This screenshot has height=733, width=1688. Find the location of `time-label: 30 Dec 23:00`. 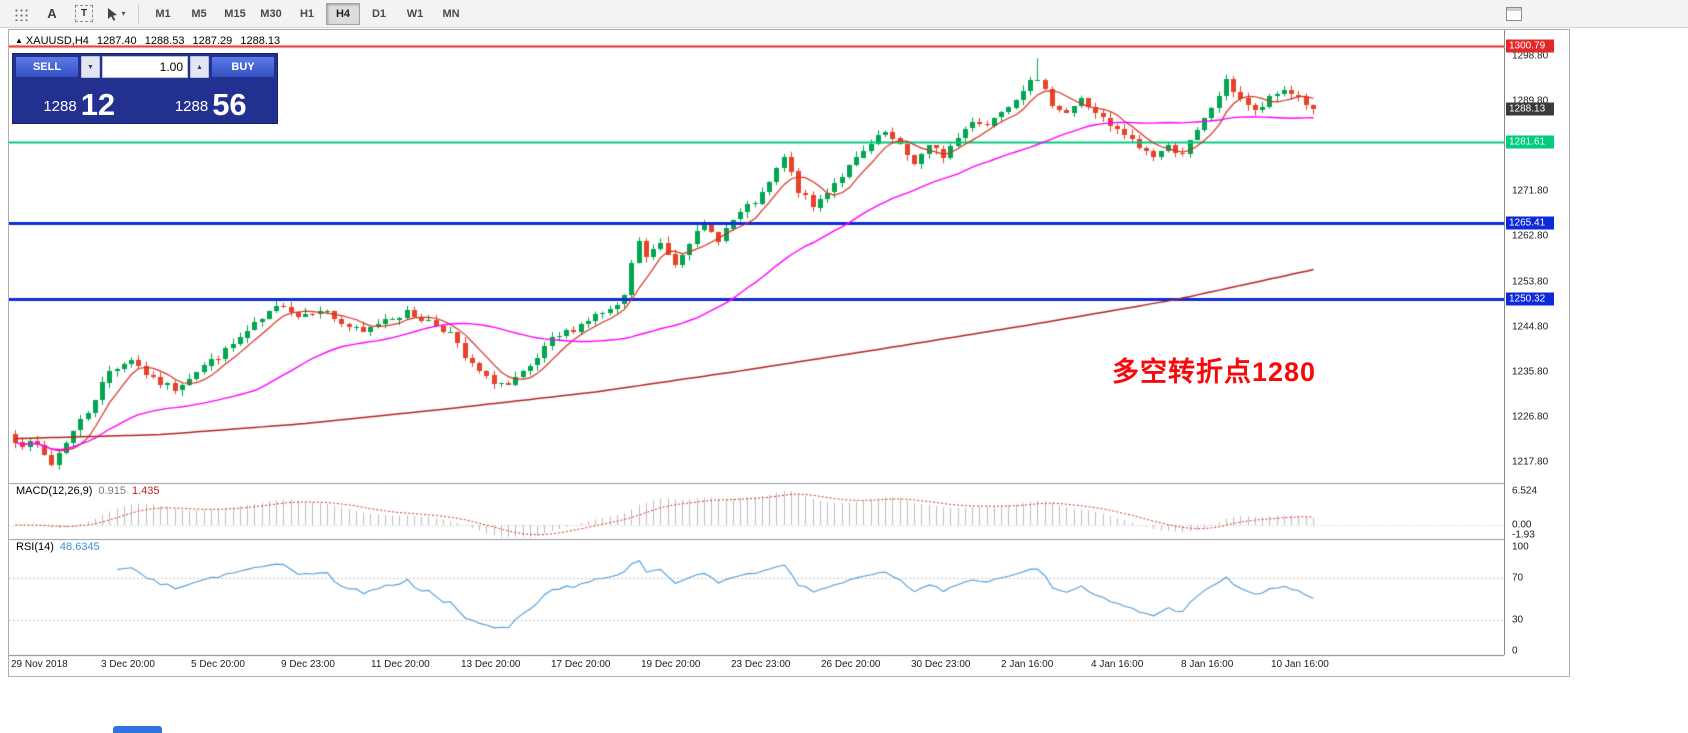

time-label: 30 Dec 23:00 is located at coordinates (941, 664).